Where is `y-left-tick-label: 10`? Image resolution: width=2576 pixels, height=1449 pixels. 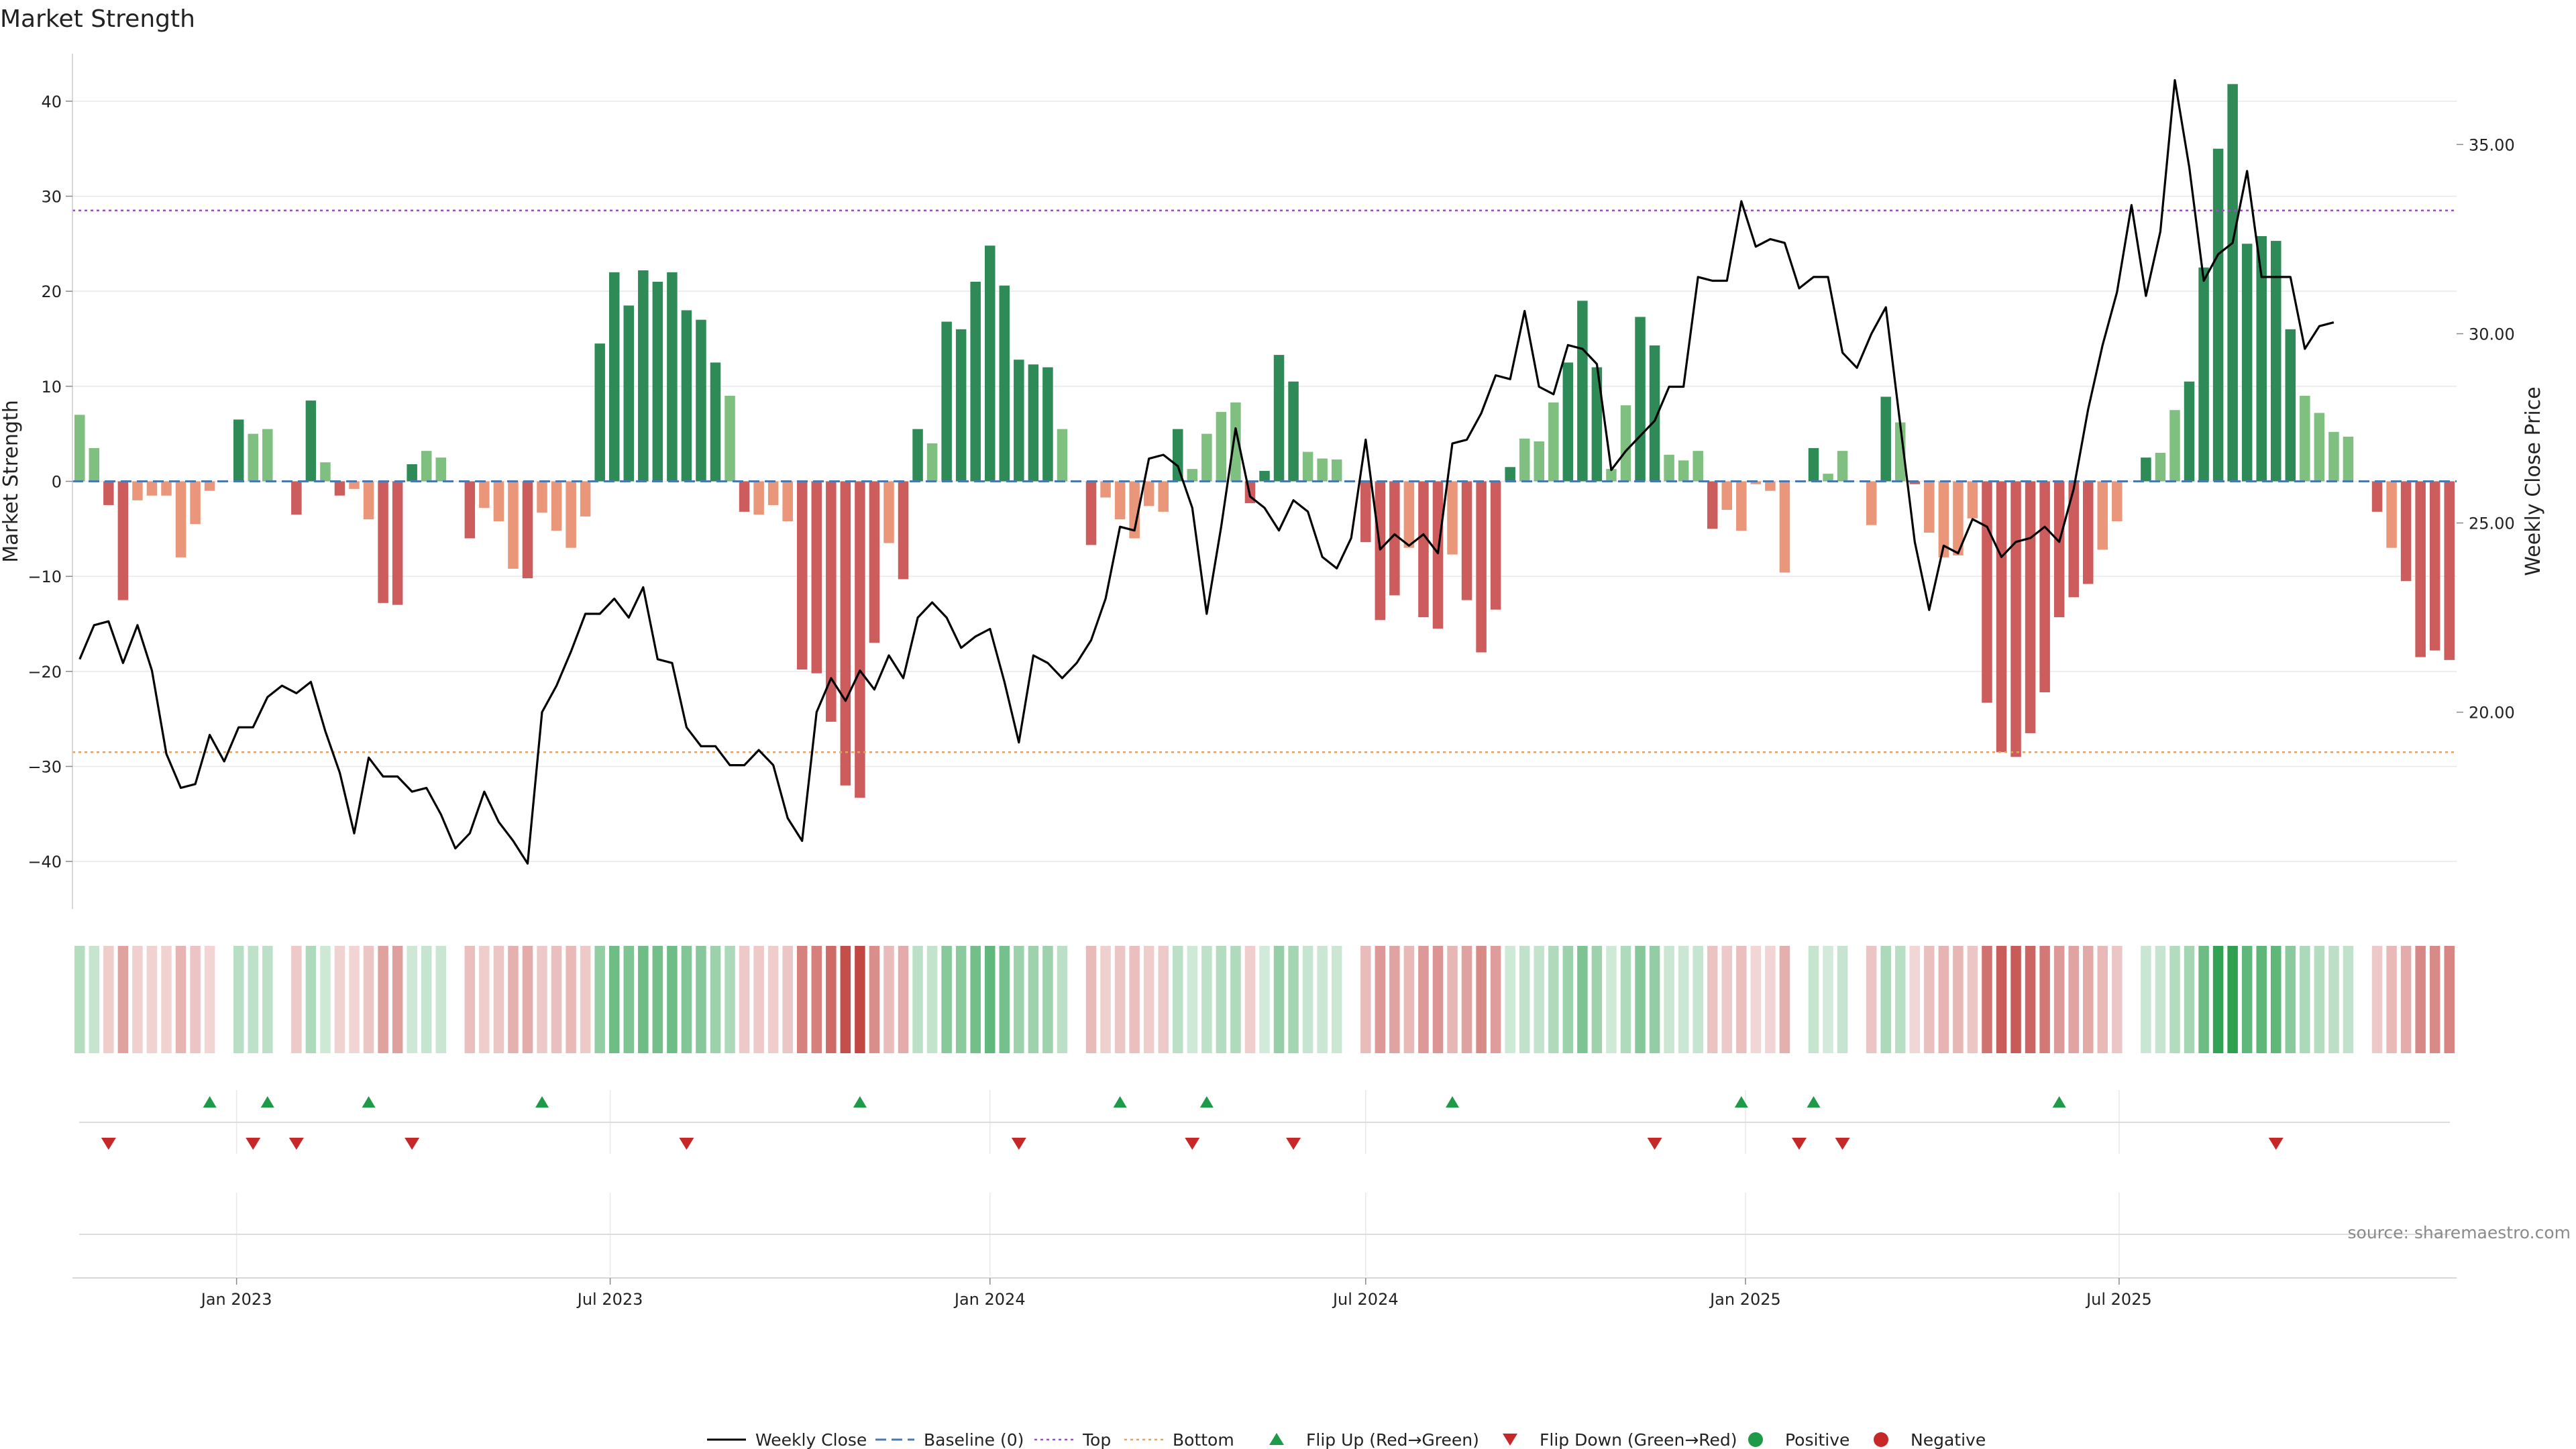
y-left-tick-label: 10 is located at coordinates (51, 387).